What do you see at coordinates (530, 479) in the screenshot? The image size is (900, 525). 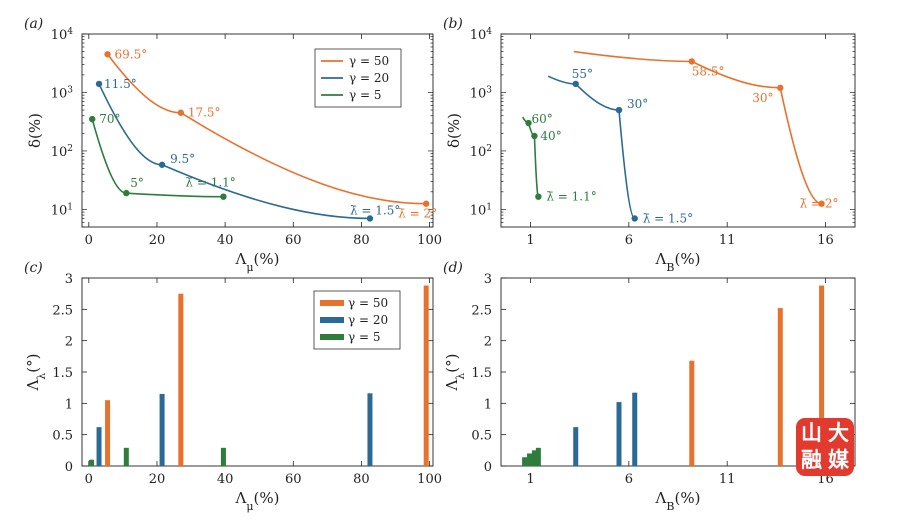 I see `x-tick-label: 1` at bounding box center [530, 479].